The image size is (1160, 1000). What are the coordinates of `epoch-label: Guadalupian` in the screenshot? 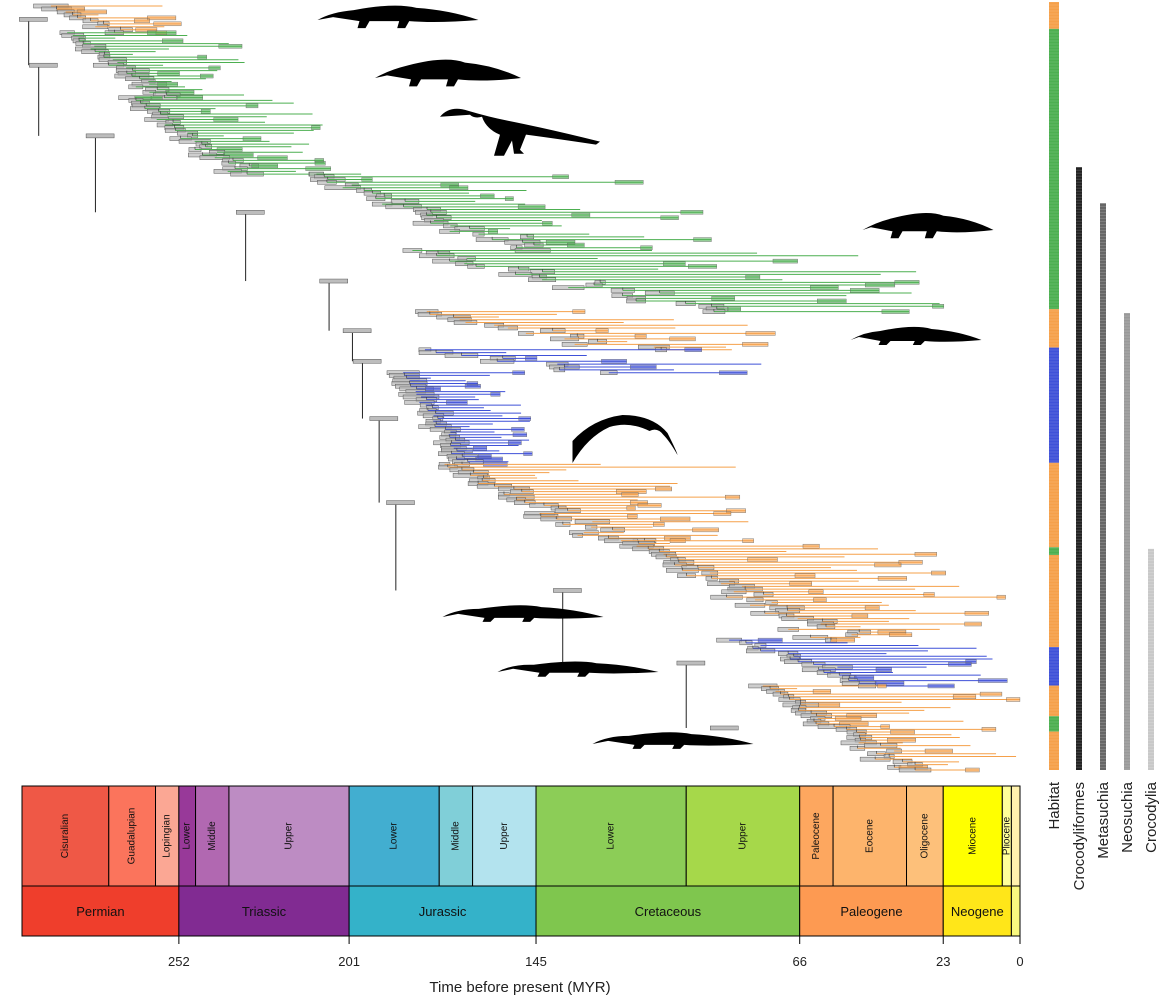 It's located at (132, 836).